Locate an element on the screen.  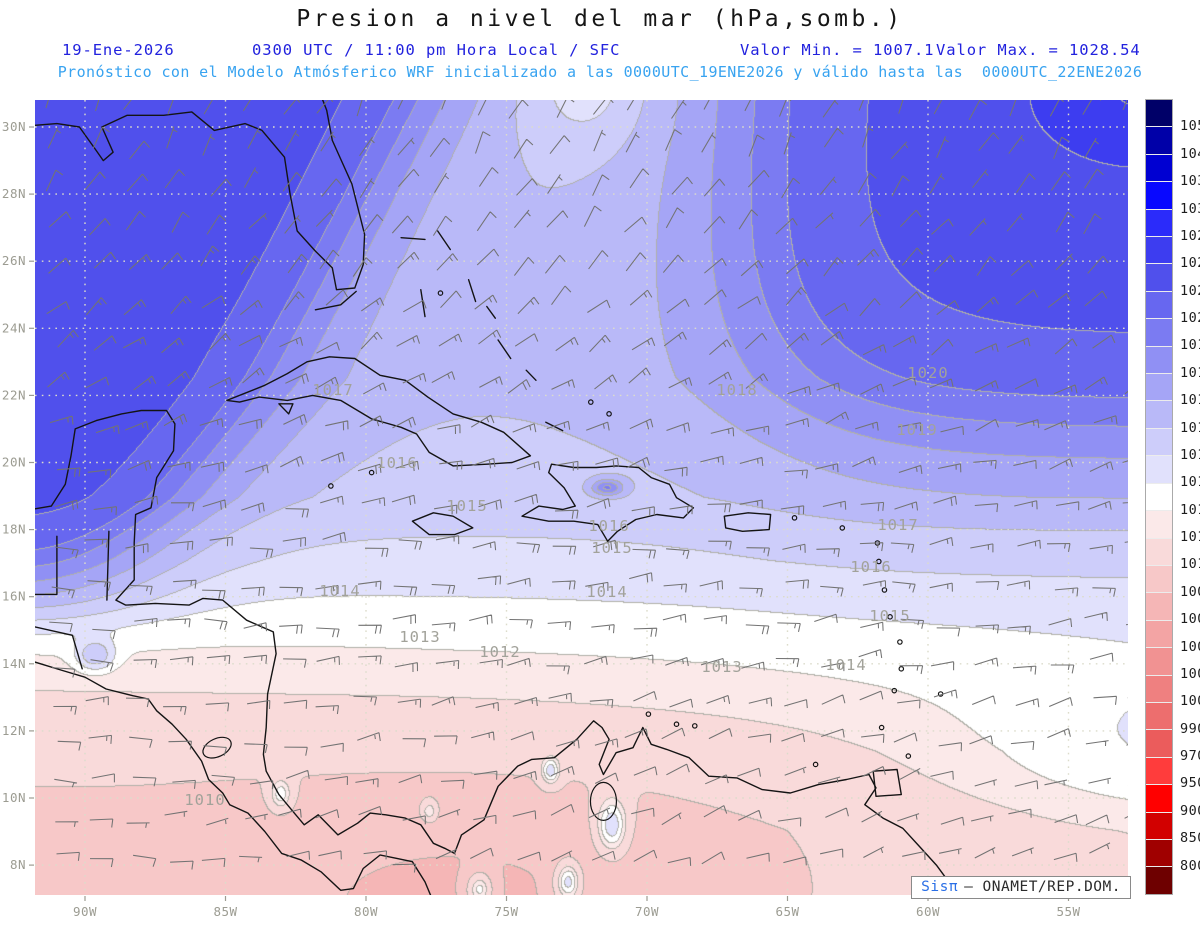
lon-tick-label: 85W is located at coordinates (225, 911).